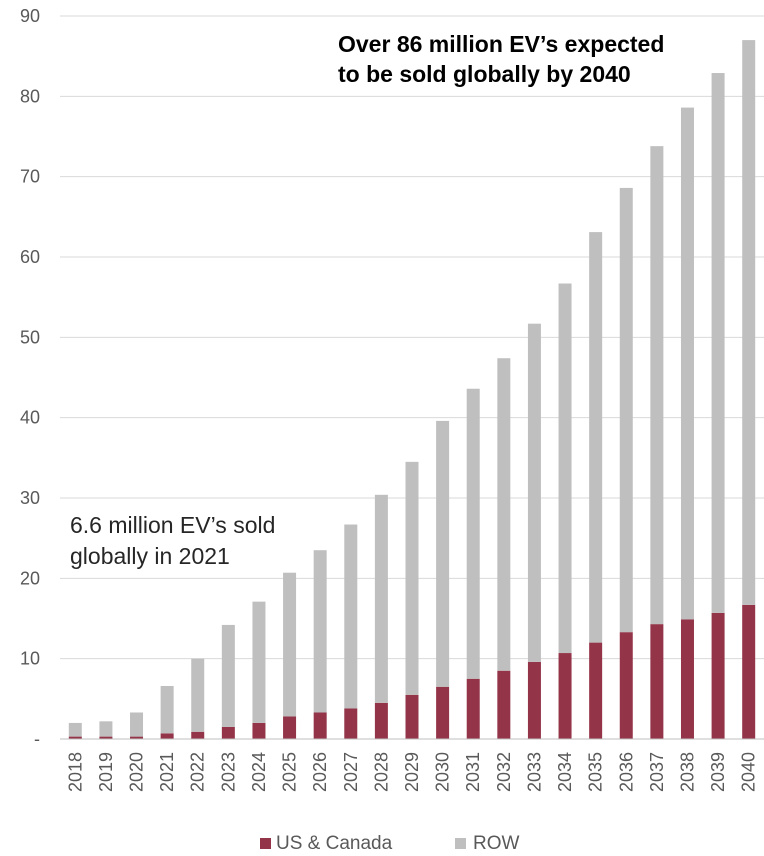 The height and width of the screenshot is (856, 764). What do you see at coordinates (657, 385) in the screenshot?
I see `bar-row-2037` at bounding box center [657, 385].